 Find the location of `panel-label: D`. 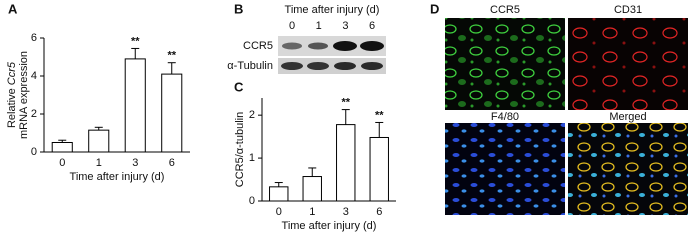

panel-label: D is located at coordinates (434, 8).